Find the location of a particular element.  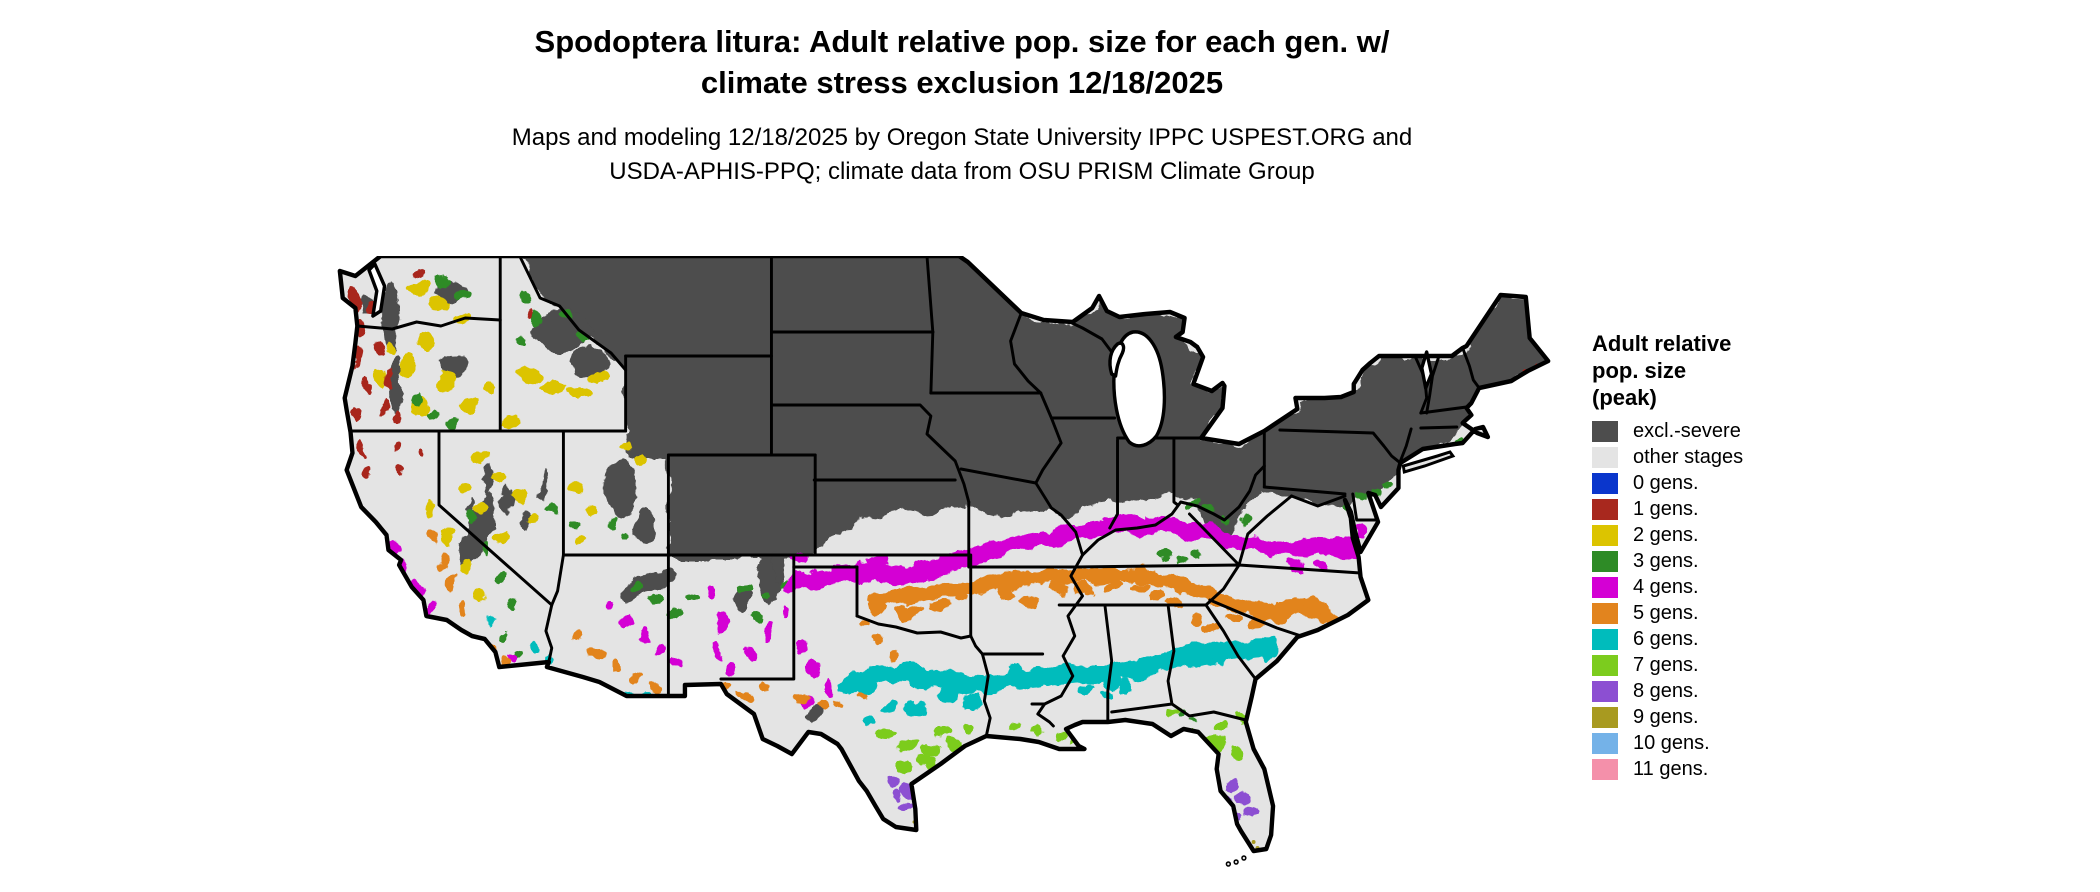

legend-item: excl.-severe is located at coordinates (1712, 431).